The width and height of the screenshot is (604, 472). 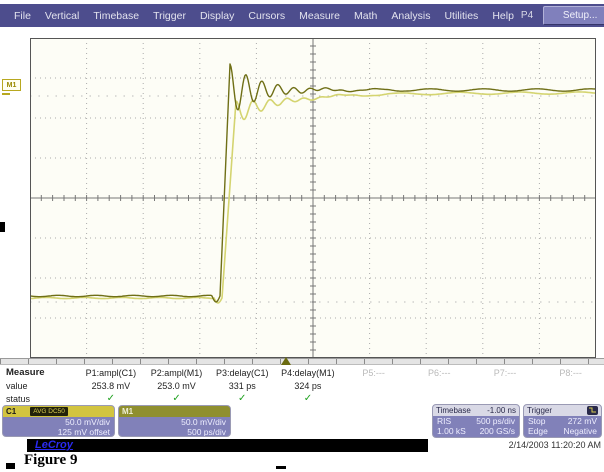 I want to click on figure-caption: Figure 9, so click(x=51, y=460).